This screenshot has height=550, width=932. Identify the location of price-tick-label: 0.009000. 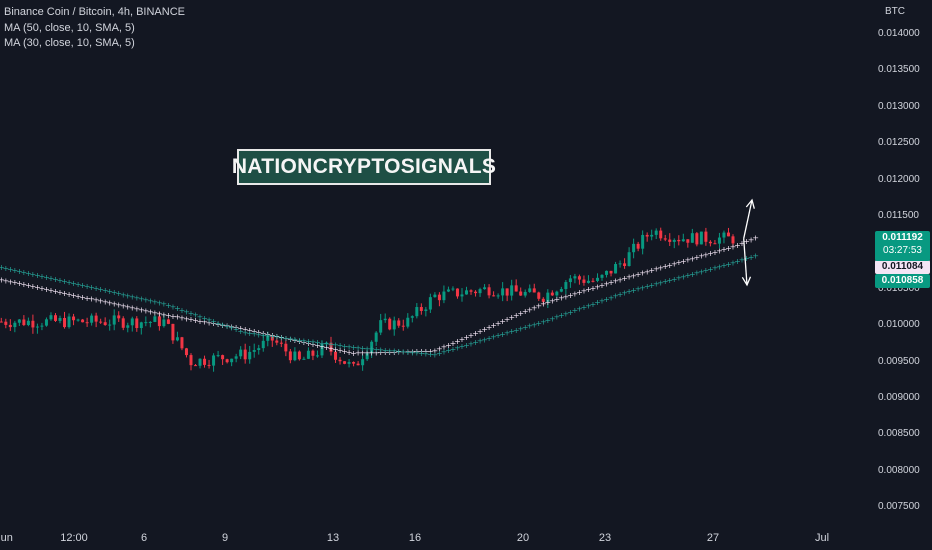
(899, 397).